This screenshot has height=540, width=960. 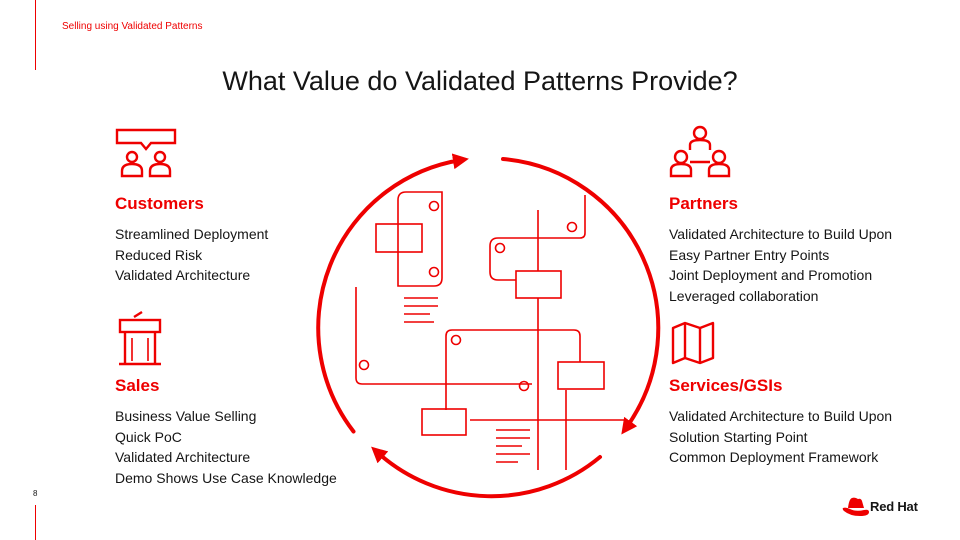 I want to click on speech-bubble-people-icon, so click(x=146, y=153).